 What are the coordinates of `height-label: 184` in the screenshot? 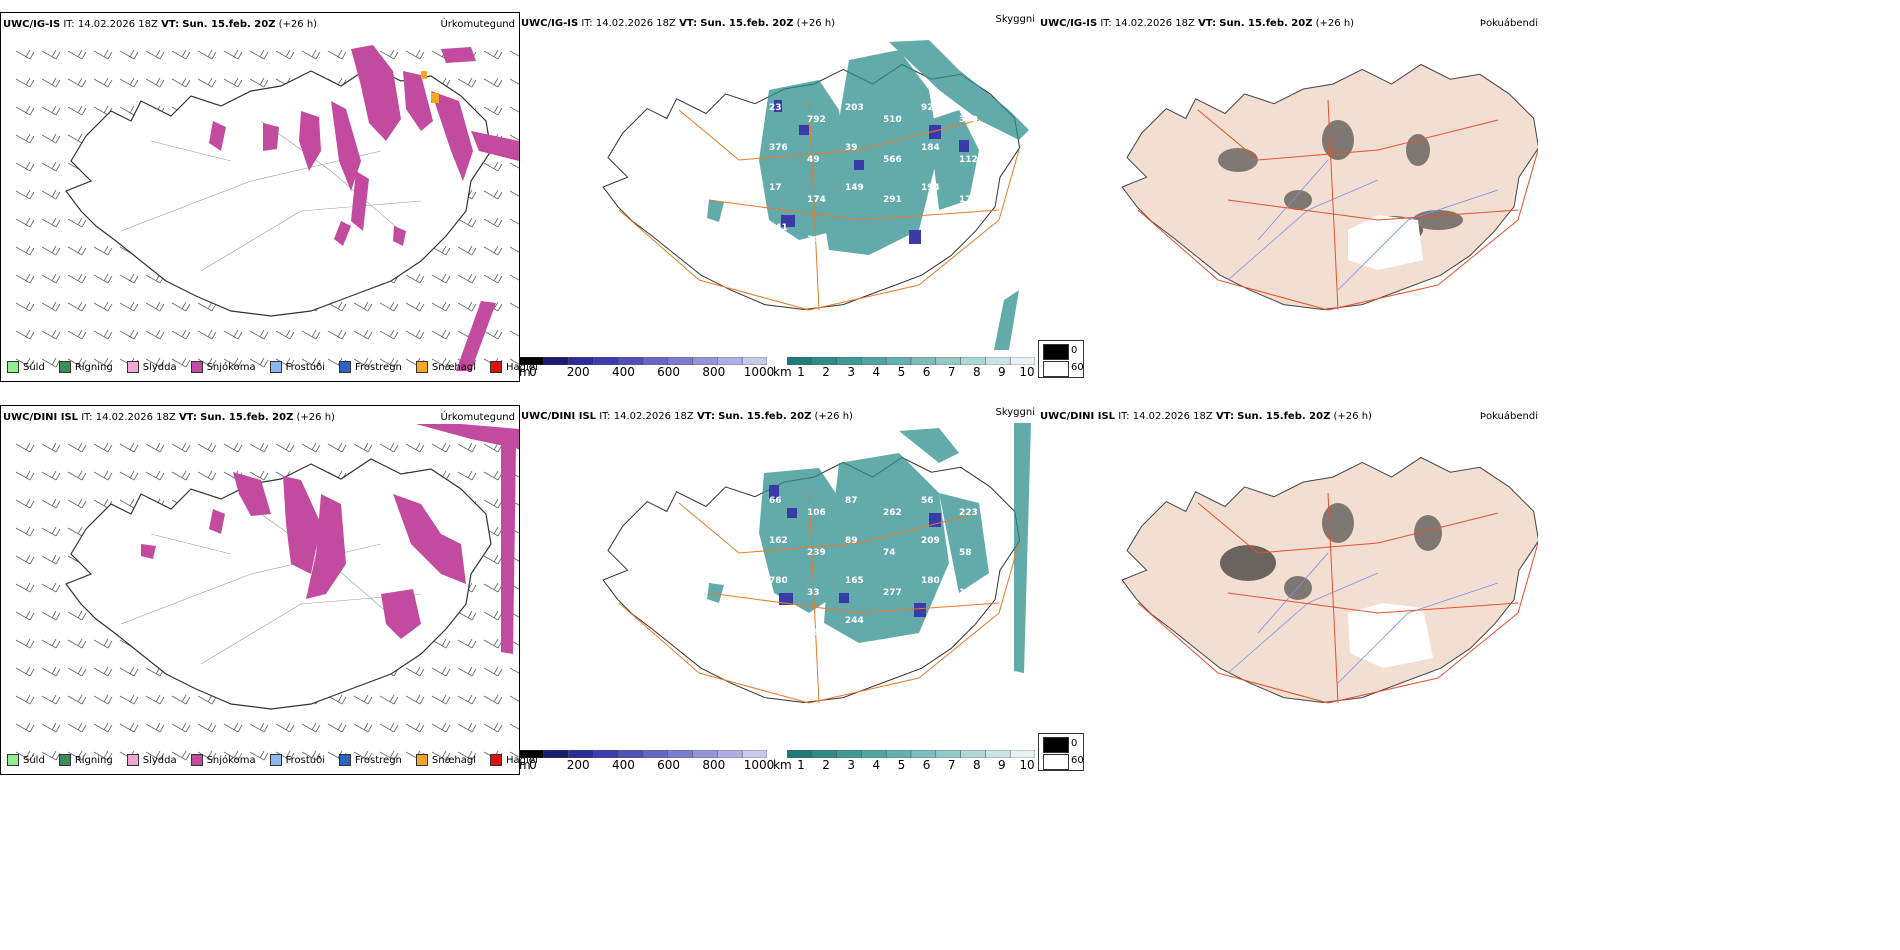 It's located at (930, 148).